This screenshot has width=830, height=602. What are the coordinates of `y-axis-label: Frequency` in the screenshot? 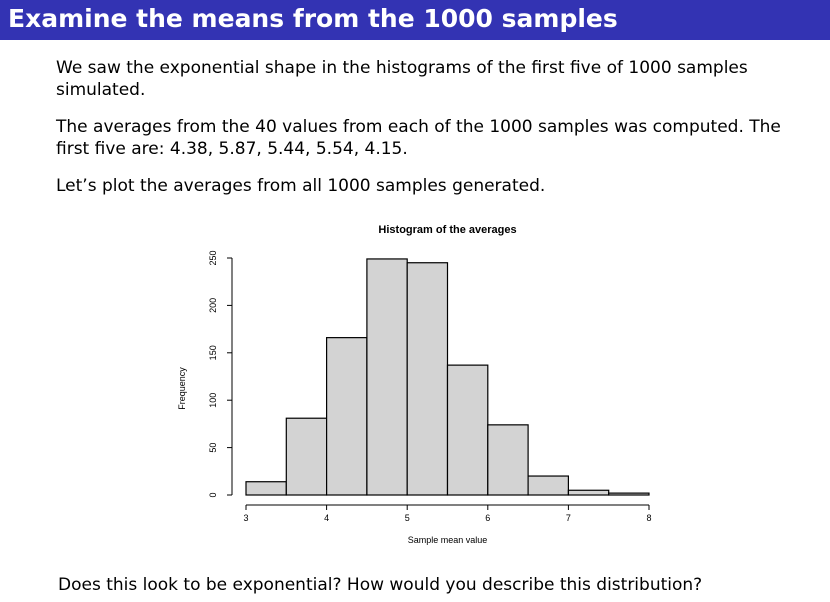 It's located at (182, 388).